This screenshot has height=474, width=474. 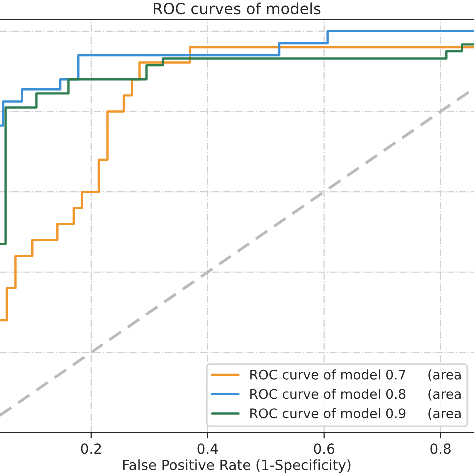 I want to click on legend-label: ROC curve of model 0.9 (area, so click(x=355, y=414).